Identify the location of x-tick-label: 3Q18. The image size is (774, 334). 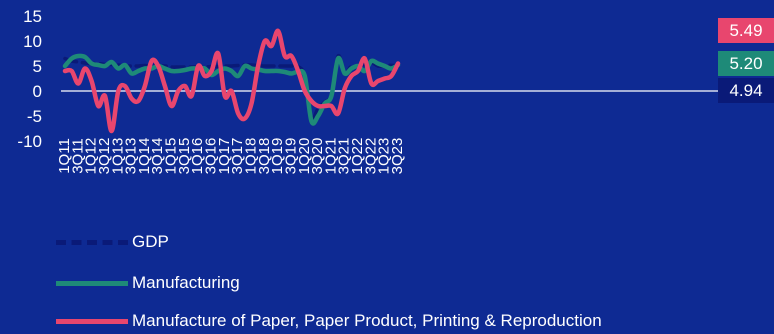
(264, 156).